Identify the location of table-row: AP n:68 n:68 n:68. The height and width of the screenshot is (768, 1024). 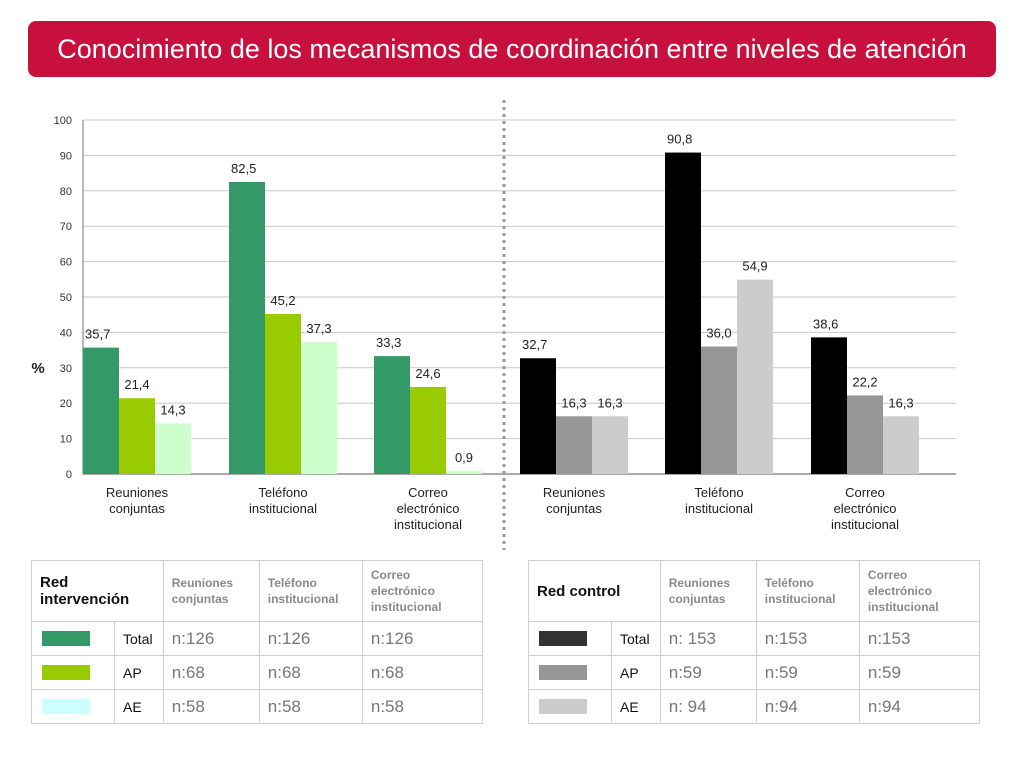
(257, 672).